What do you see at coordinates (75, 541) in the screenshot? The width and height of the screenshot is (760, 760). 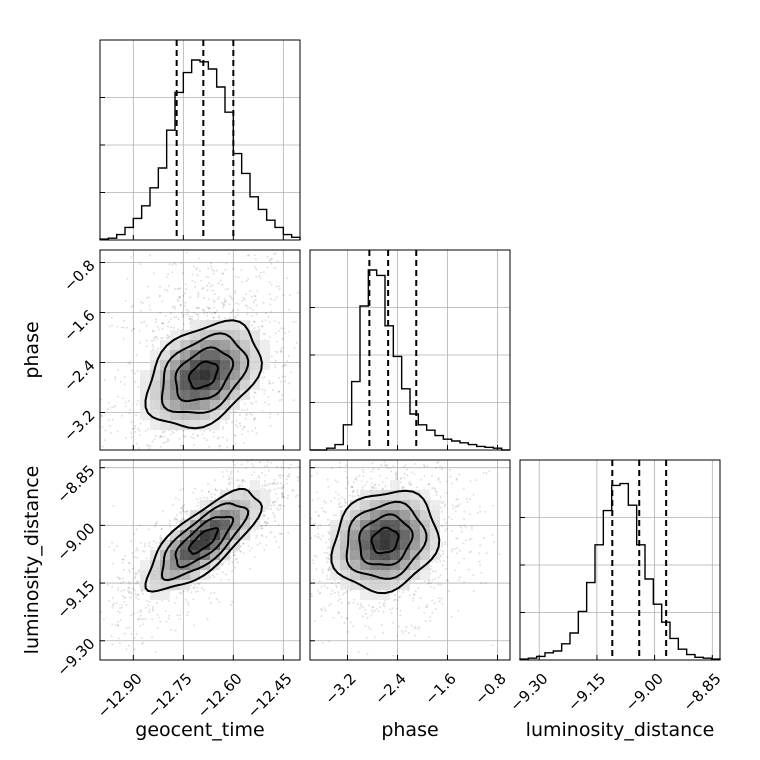 I see `tick-label-luminosity_distance: −9.00` at bounding box center [75, 541].